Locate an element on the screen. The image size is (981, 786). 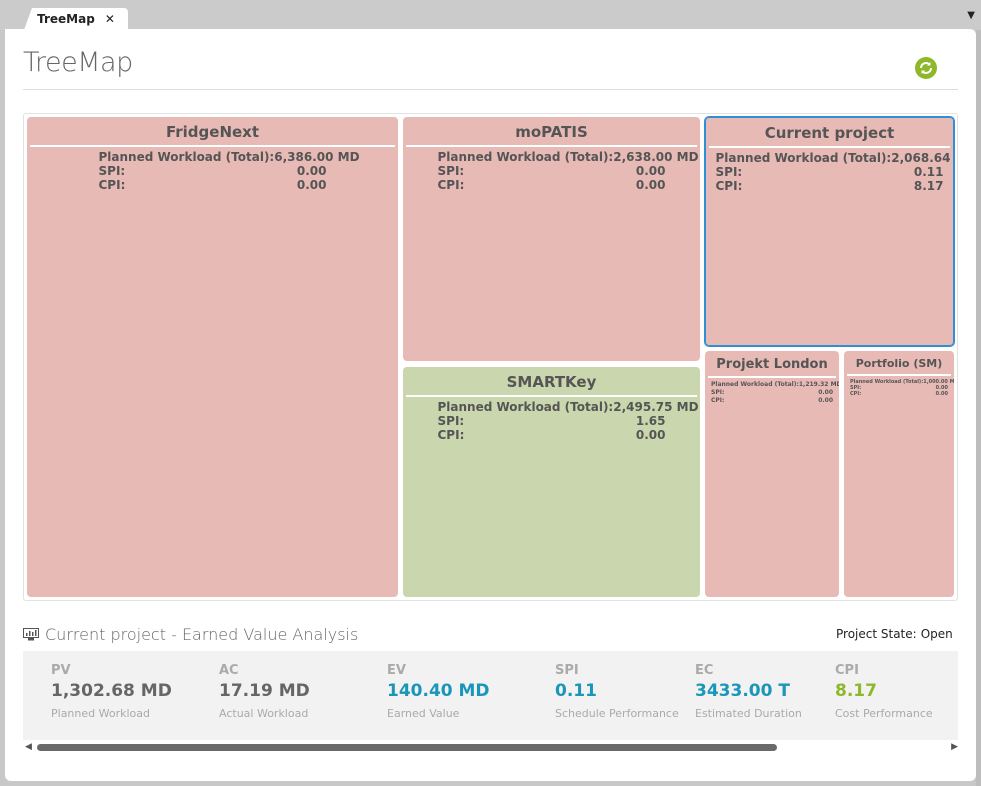
refresh-icon is located at coordinates (926, 68).